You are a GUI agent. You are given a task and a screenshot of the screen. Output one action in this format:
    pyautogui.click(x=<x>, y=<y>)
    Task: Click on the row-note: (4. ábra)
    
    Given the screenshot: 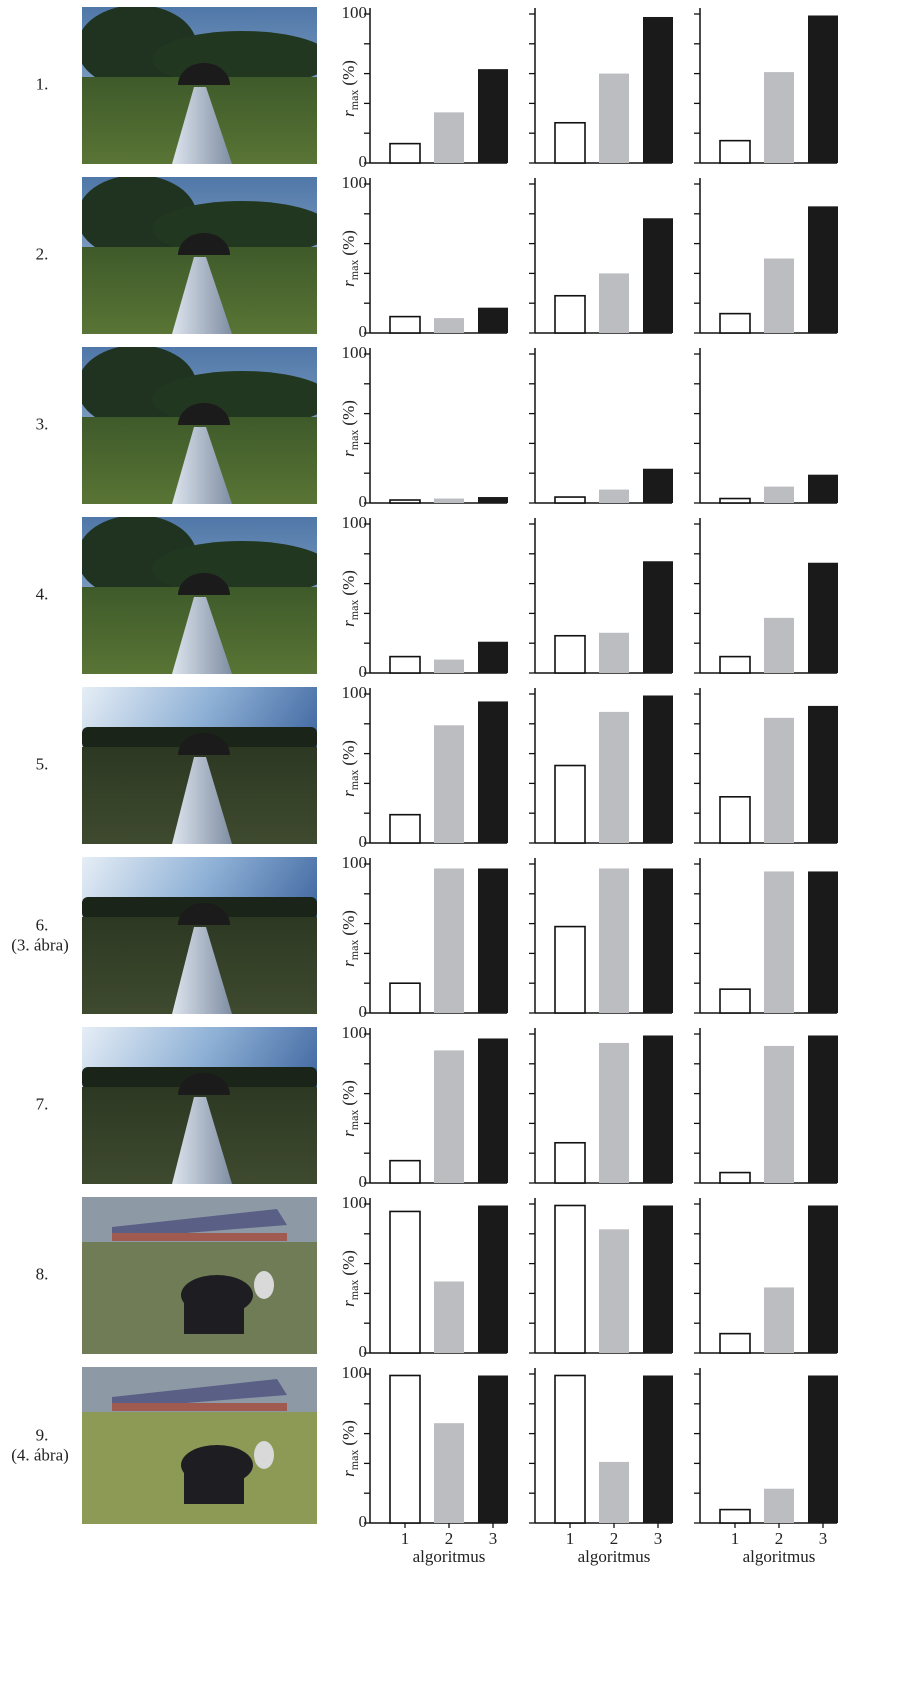 What is the action you would take?
    pyautogui.click(x=40, y=1454)
    